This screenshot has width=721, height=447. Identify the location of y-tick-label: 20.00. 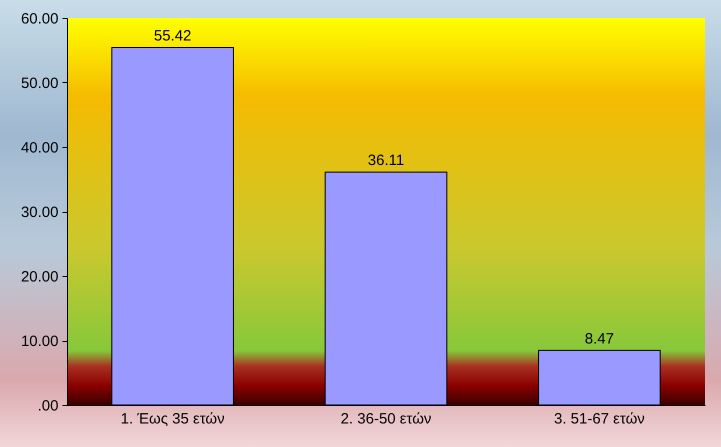
(39, 277).